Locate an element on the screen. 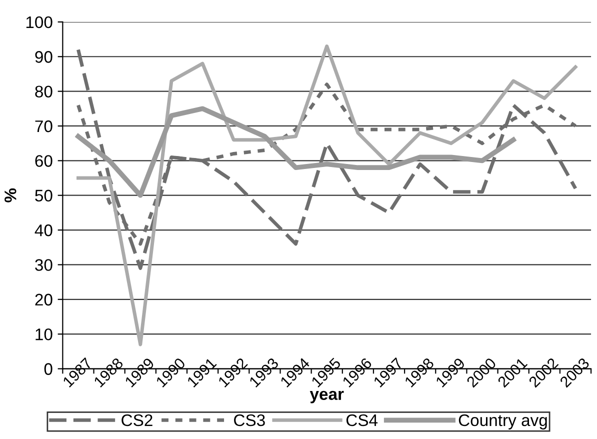  y-tick-label: 100 is located at coordinates (39, 22).